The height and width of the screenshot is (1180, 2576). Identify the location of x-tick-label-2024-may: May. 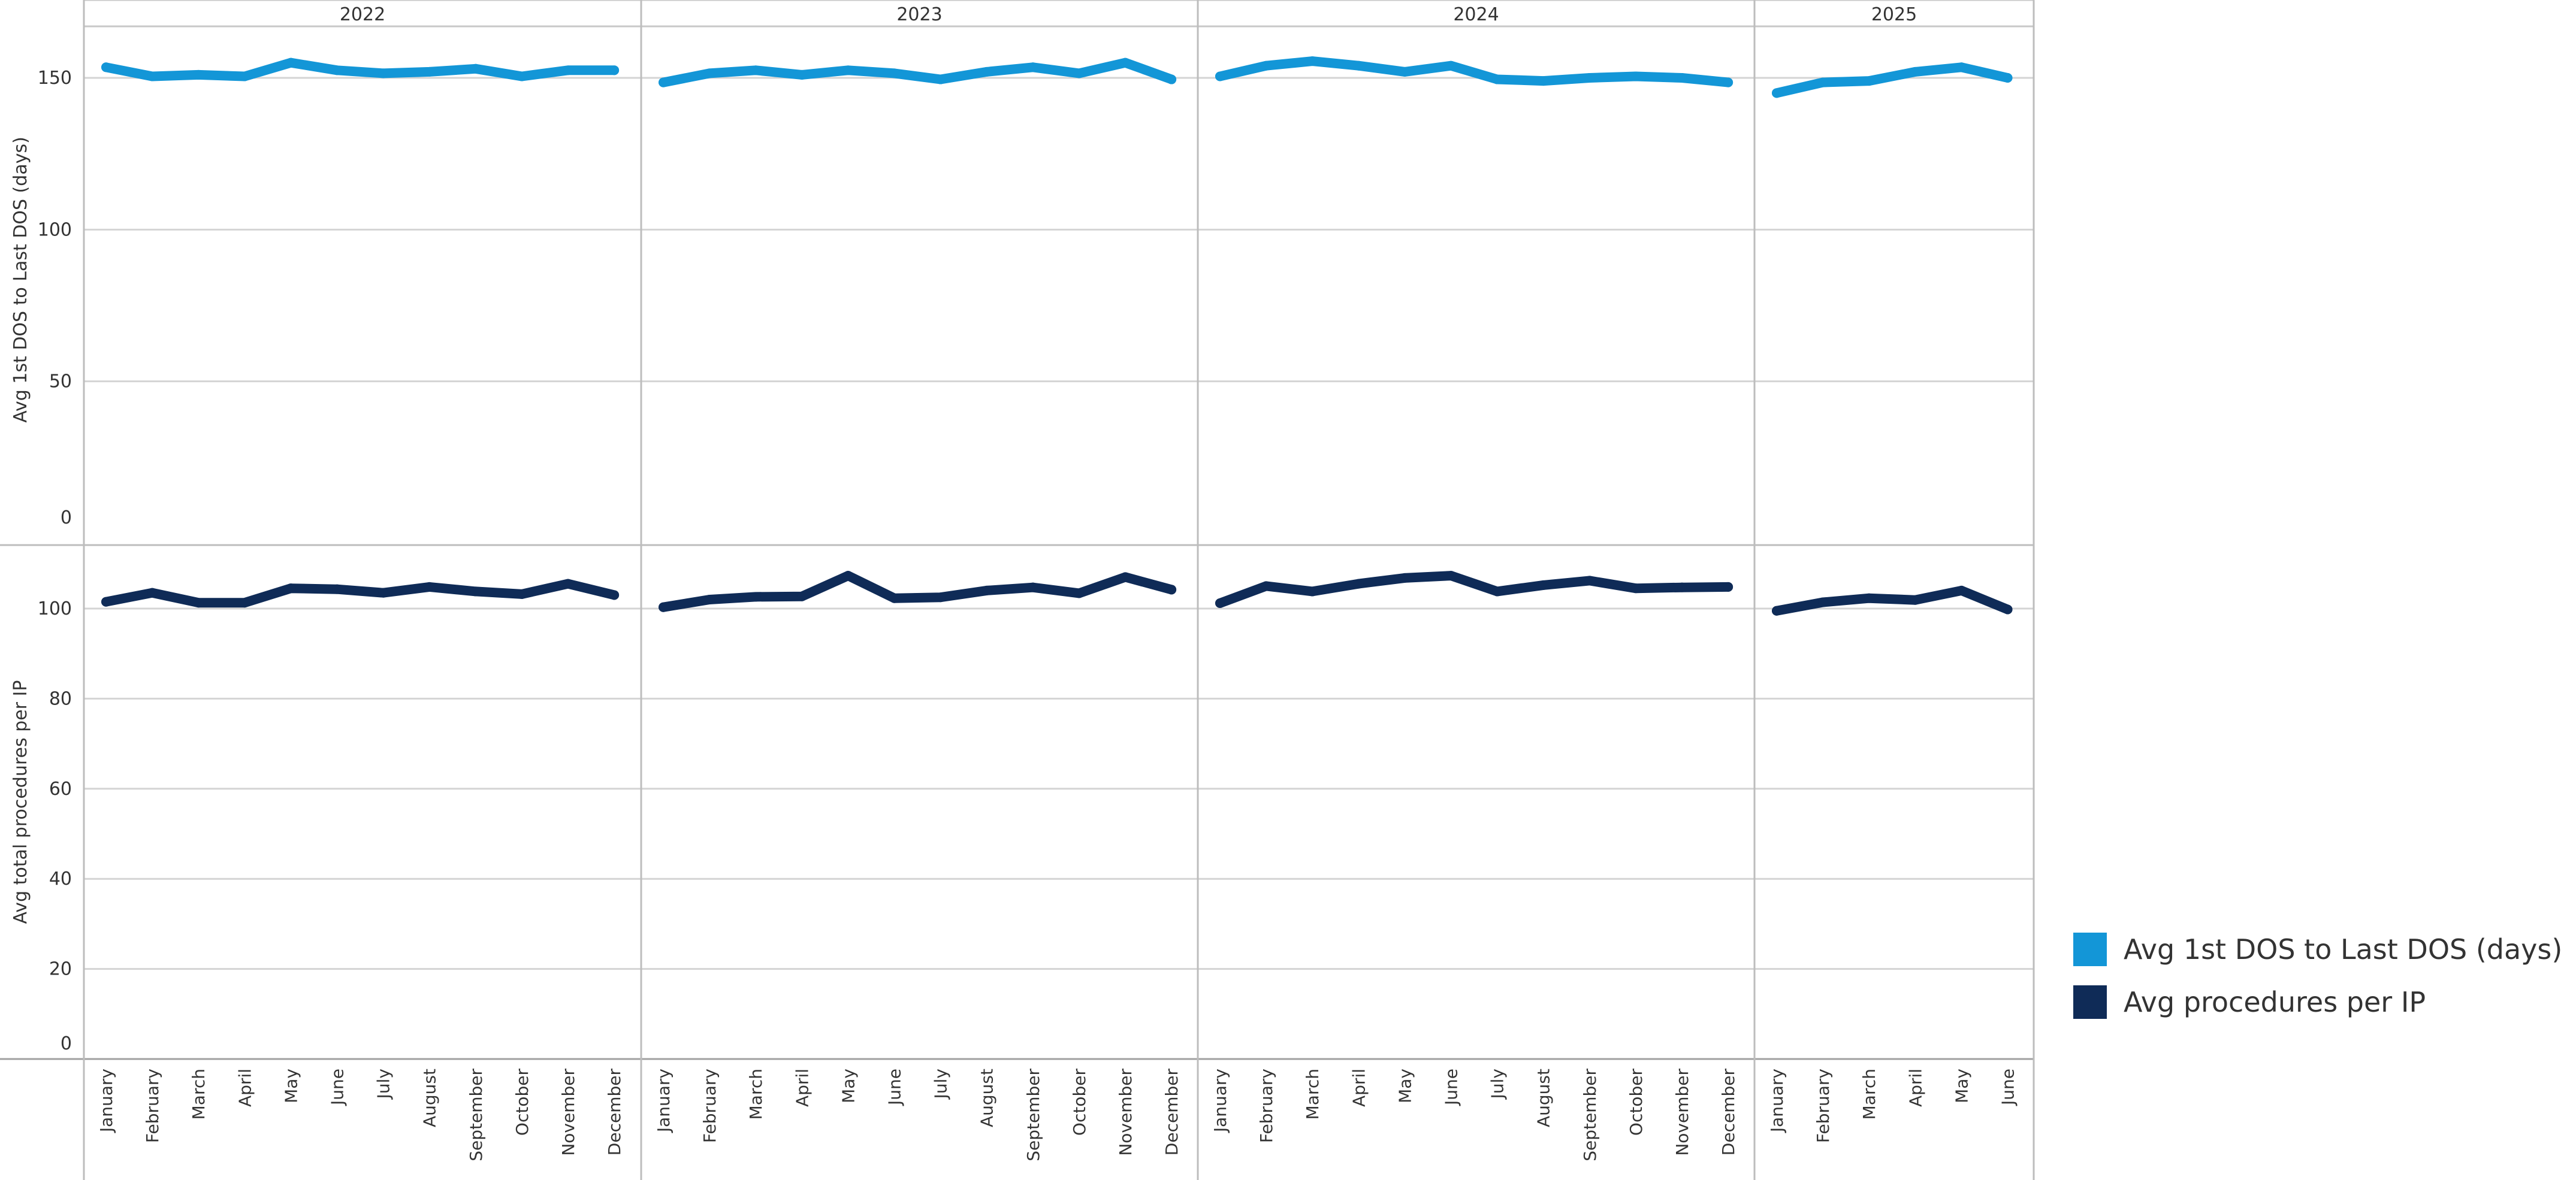
(1405, 1086).